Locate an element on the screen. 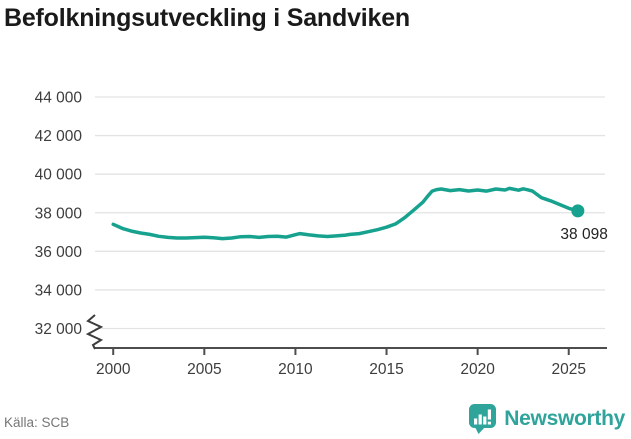 The image size is (631, 439). y-tick-label: 44 000 is located at coordinates (59, 98).